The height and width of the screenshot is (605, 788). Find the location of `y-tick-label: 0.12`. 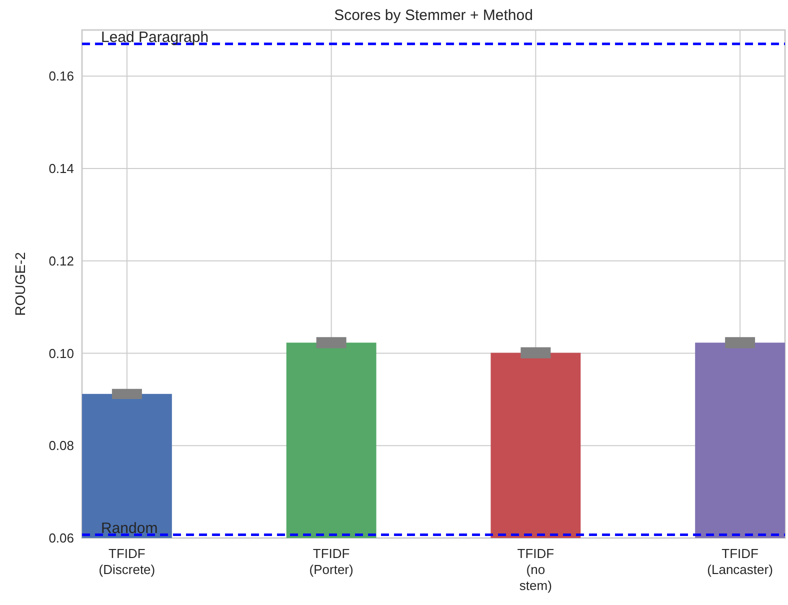

y-tick-label: 0.12 is located at coordinates (61, 260).